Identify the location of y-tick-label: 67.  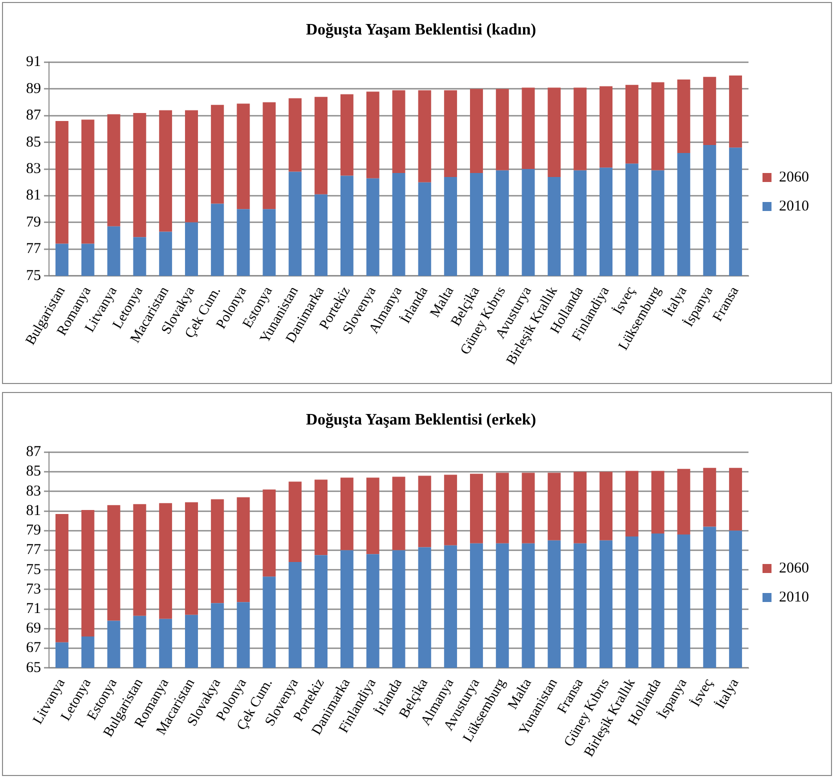
(34, 648).